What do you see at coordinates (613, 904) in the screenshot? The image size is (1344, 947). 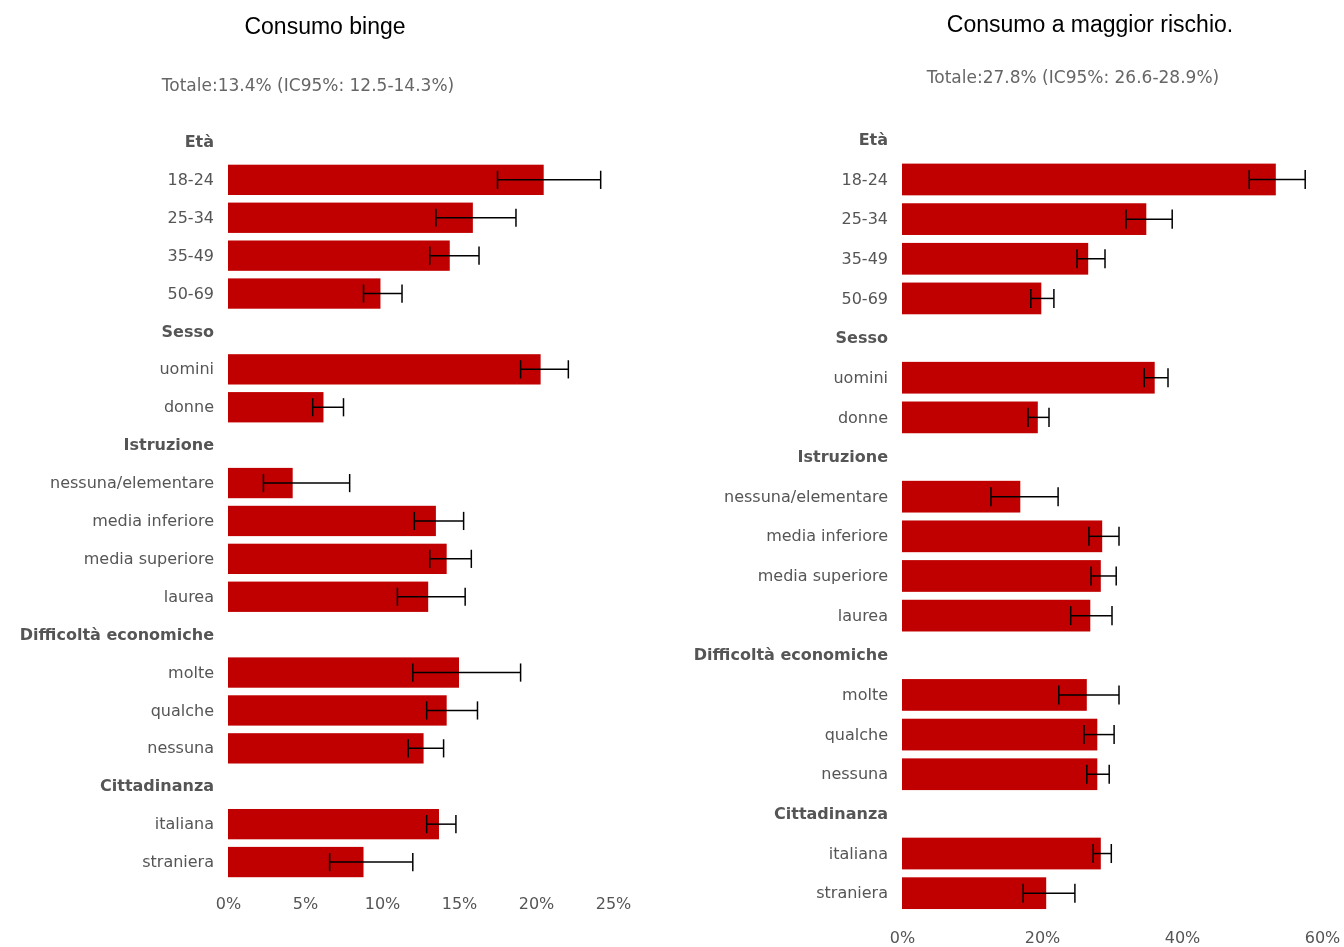 I see `x-tick-label: 25%` at bounding box center [613, 904].